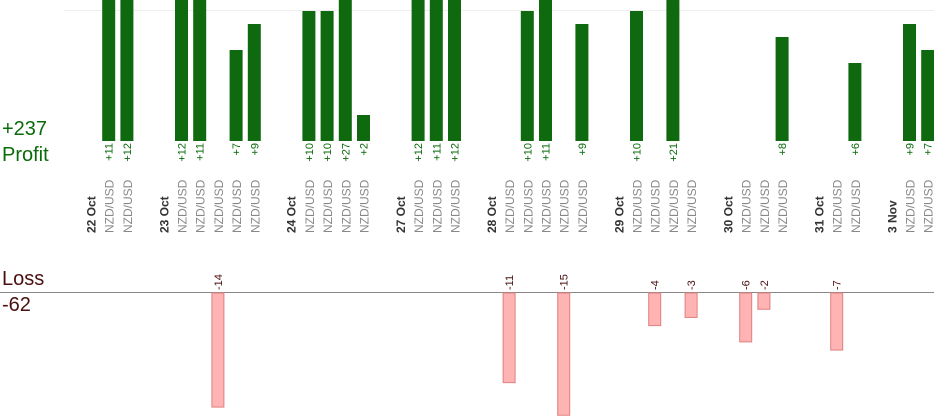  I want to click on profit-value-label: +8, so click(783, 149).